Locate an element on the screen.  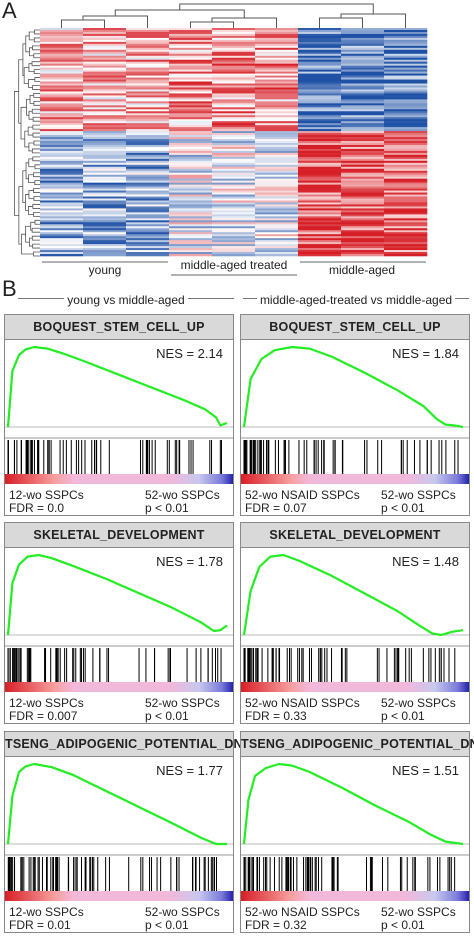
group-label-young: young is located at coordinates (105, 270).